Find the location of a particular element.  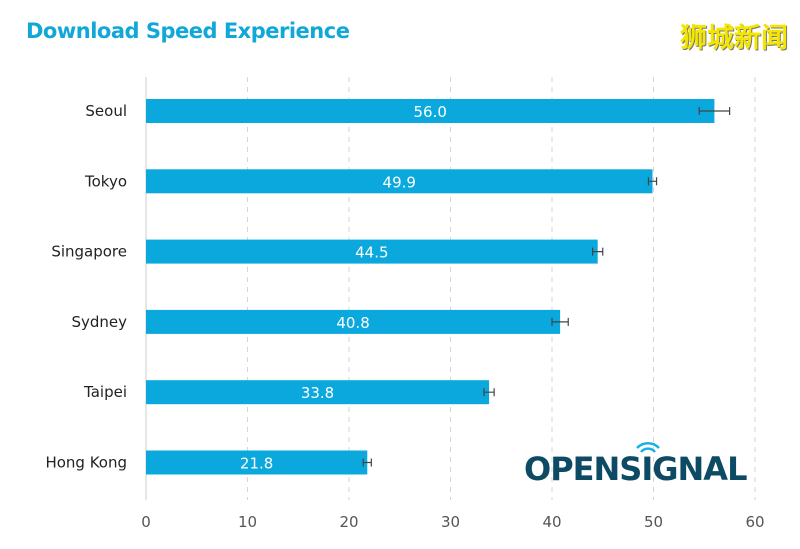

data-label: 21.8 is located at coordinates (256, 464).